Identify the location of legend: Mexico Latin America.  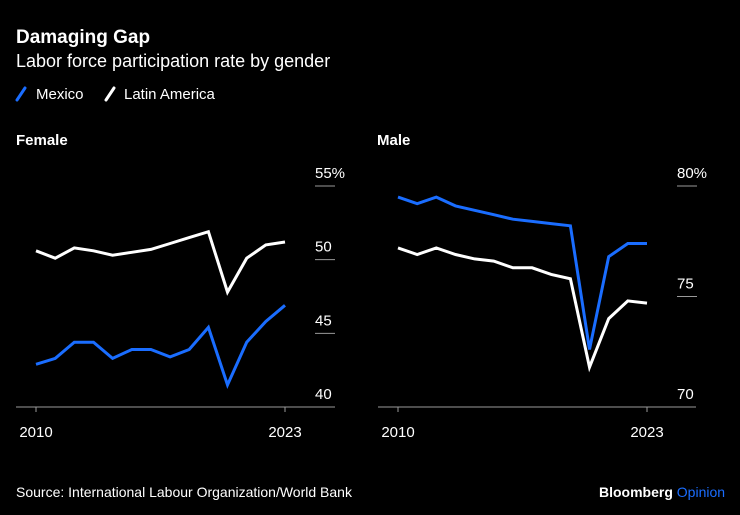
(115, 94).